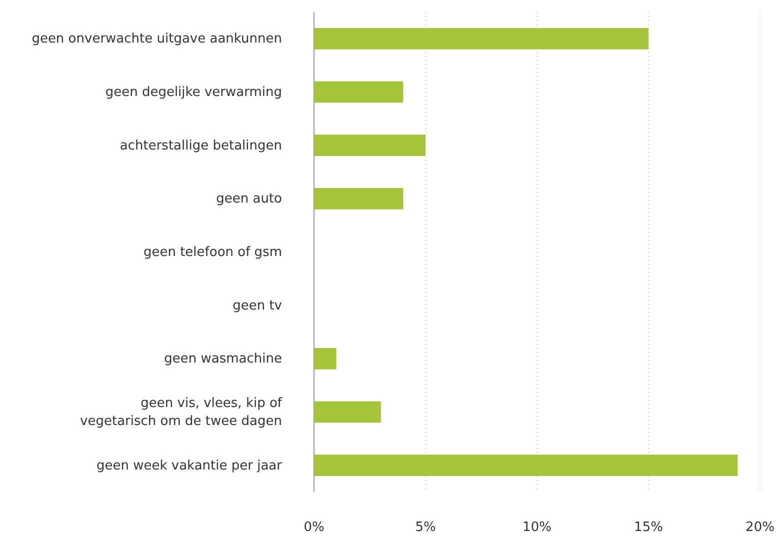  What do you see at coordinates (257, 305) in the screenshot?
I see `y-tick-label: geen tv` at bounding box center [257, 305].